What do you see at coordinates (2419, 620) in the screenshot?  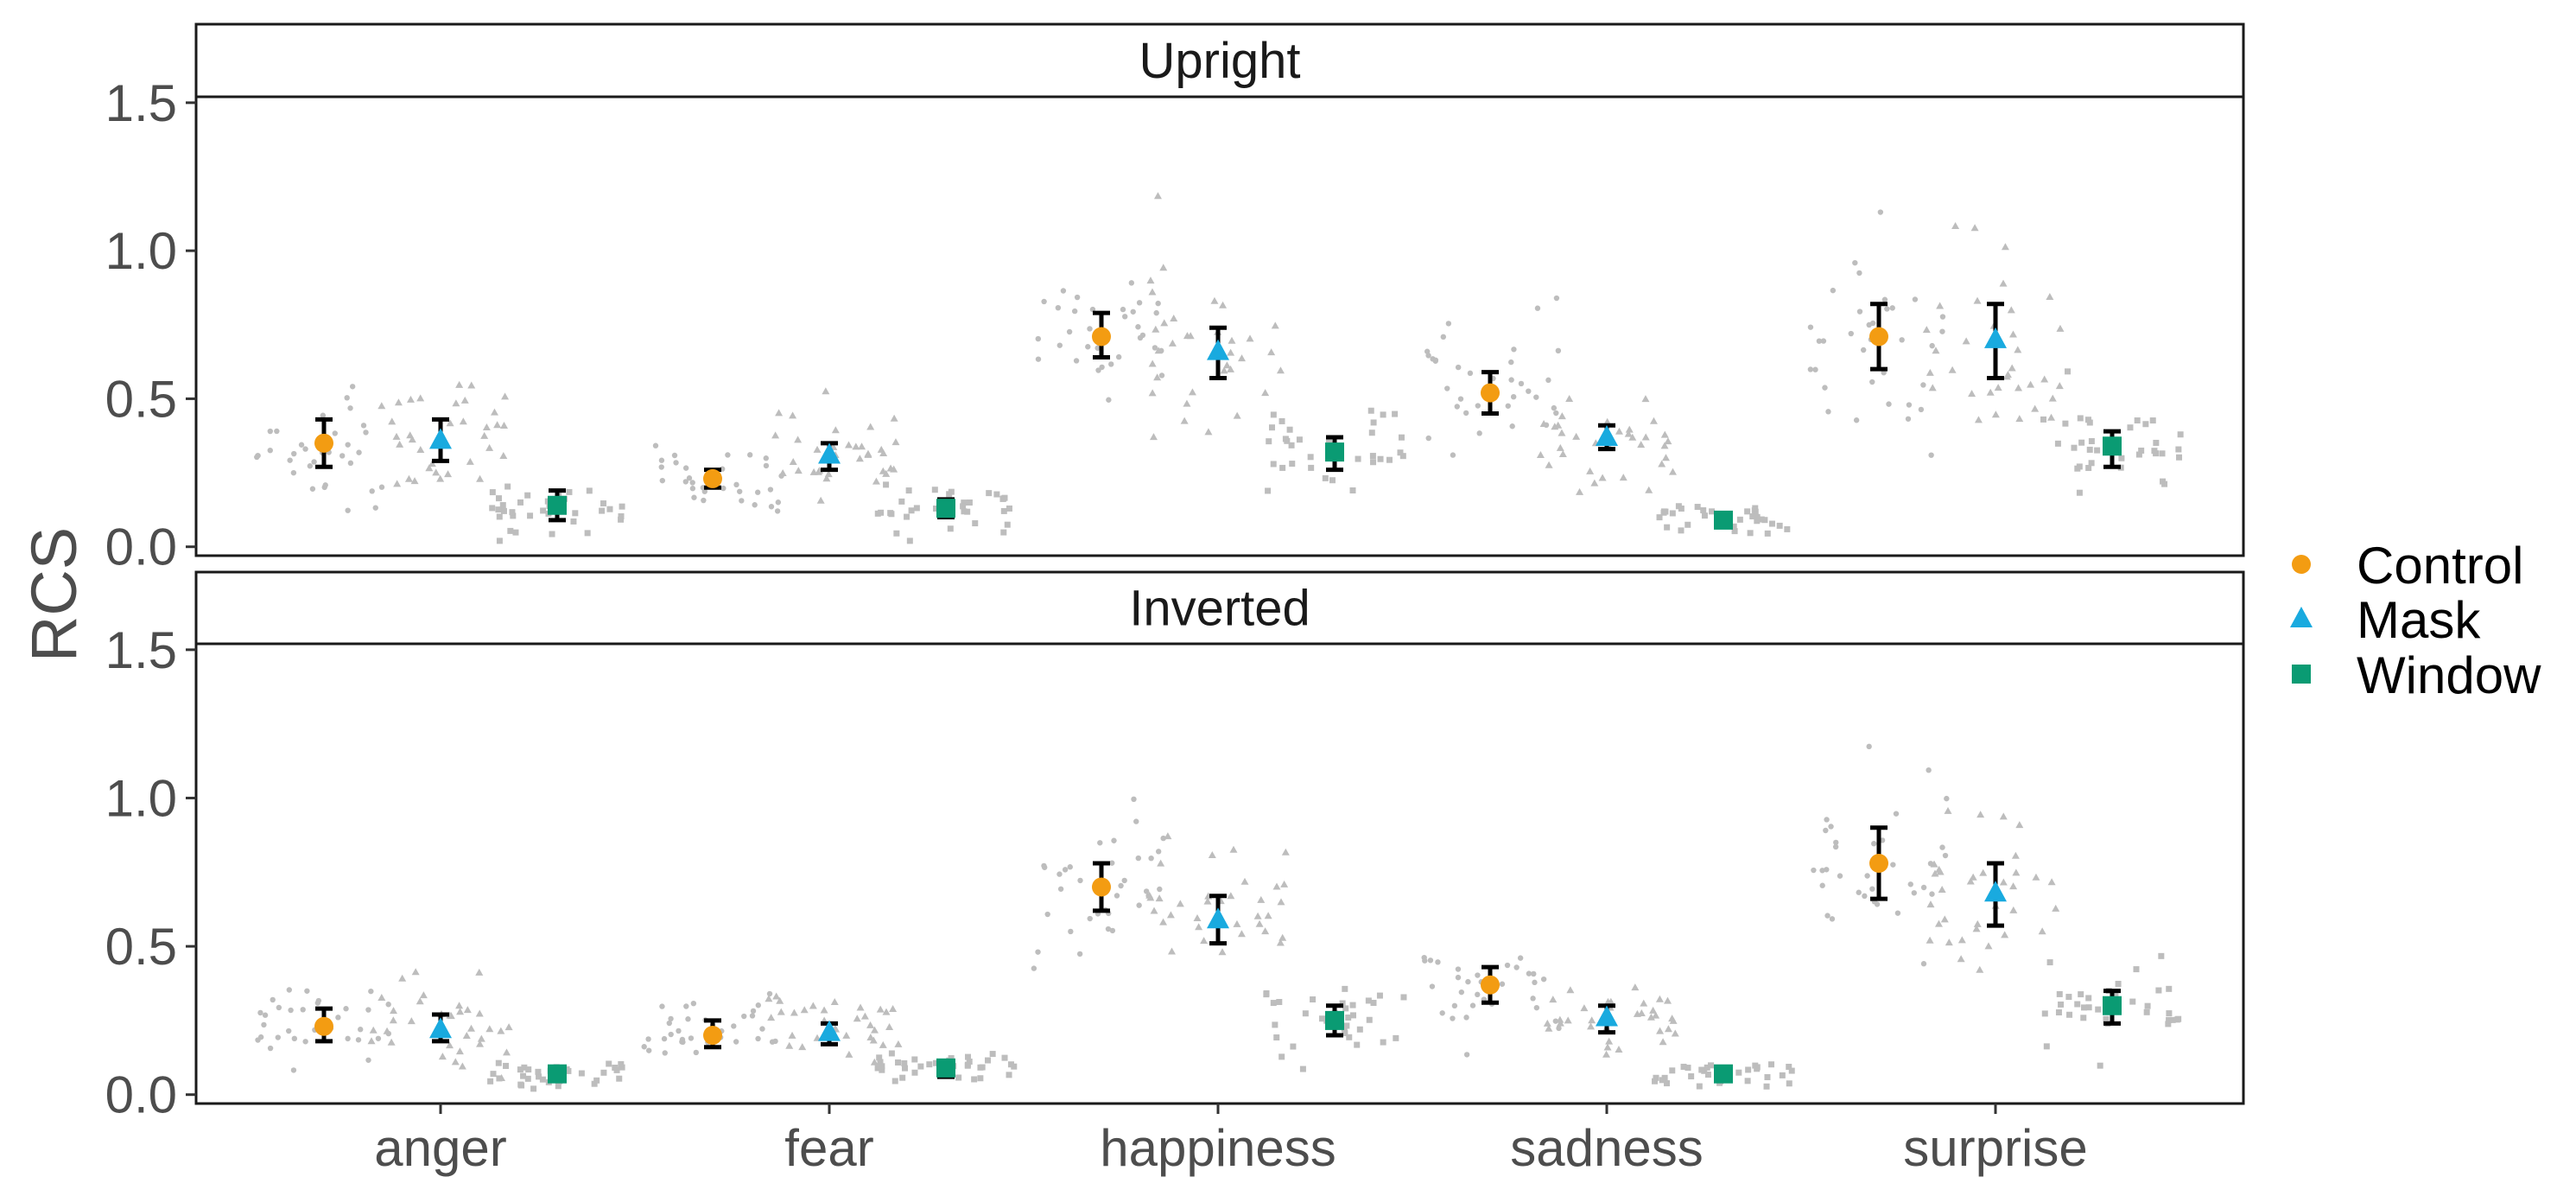 I see `legend-label-mask: Mask` at bounding box center [2419, 620].